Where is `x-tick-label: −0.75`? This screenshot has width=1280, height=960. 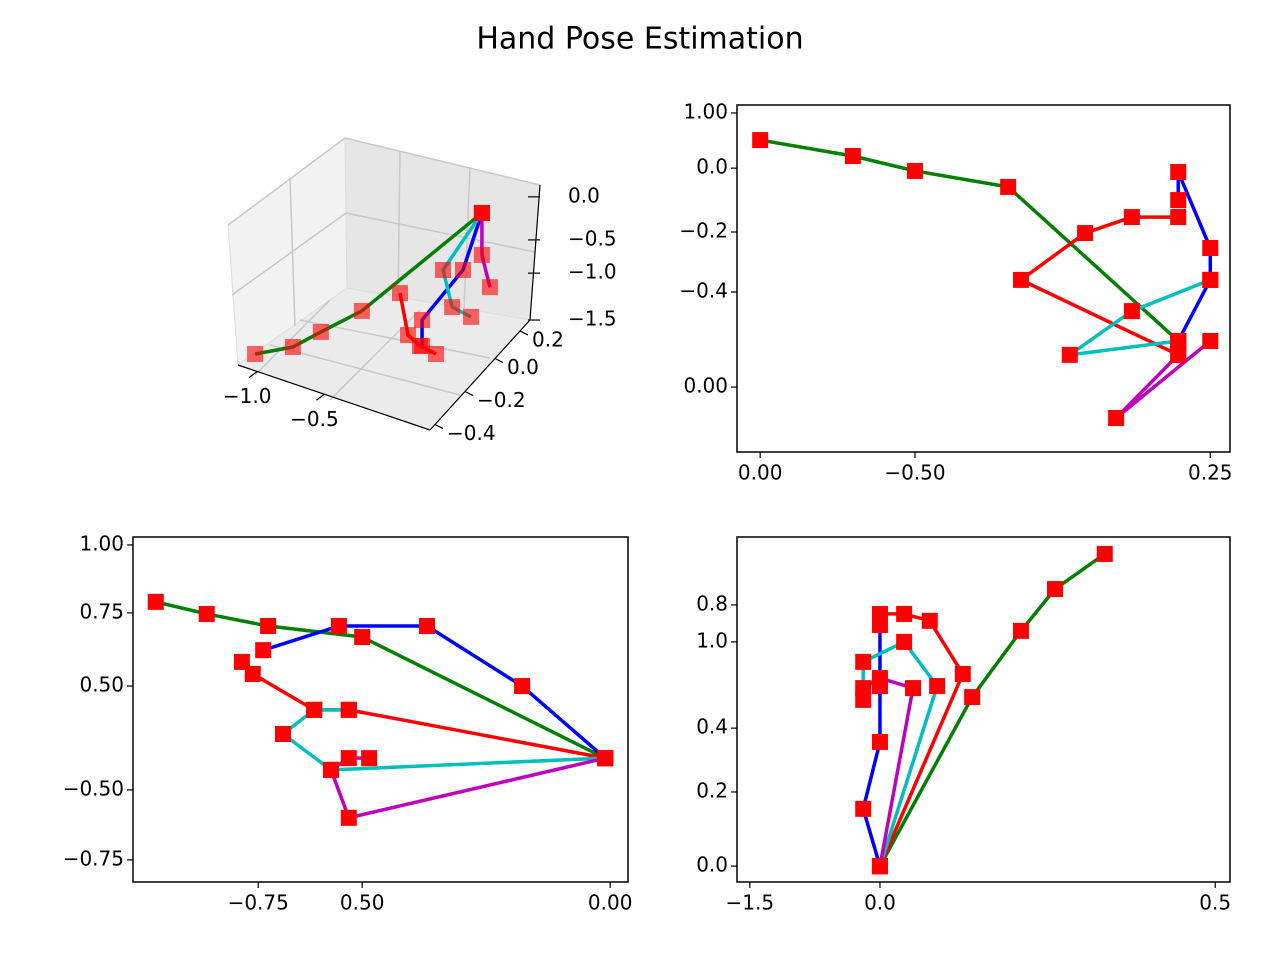 x-tick-label: −0.75 is located at coordinates (258, 903).